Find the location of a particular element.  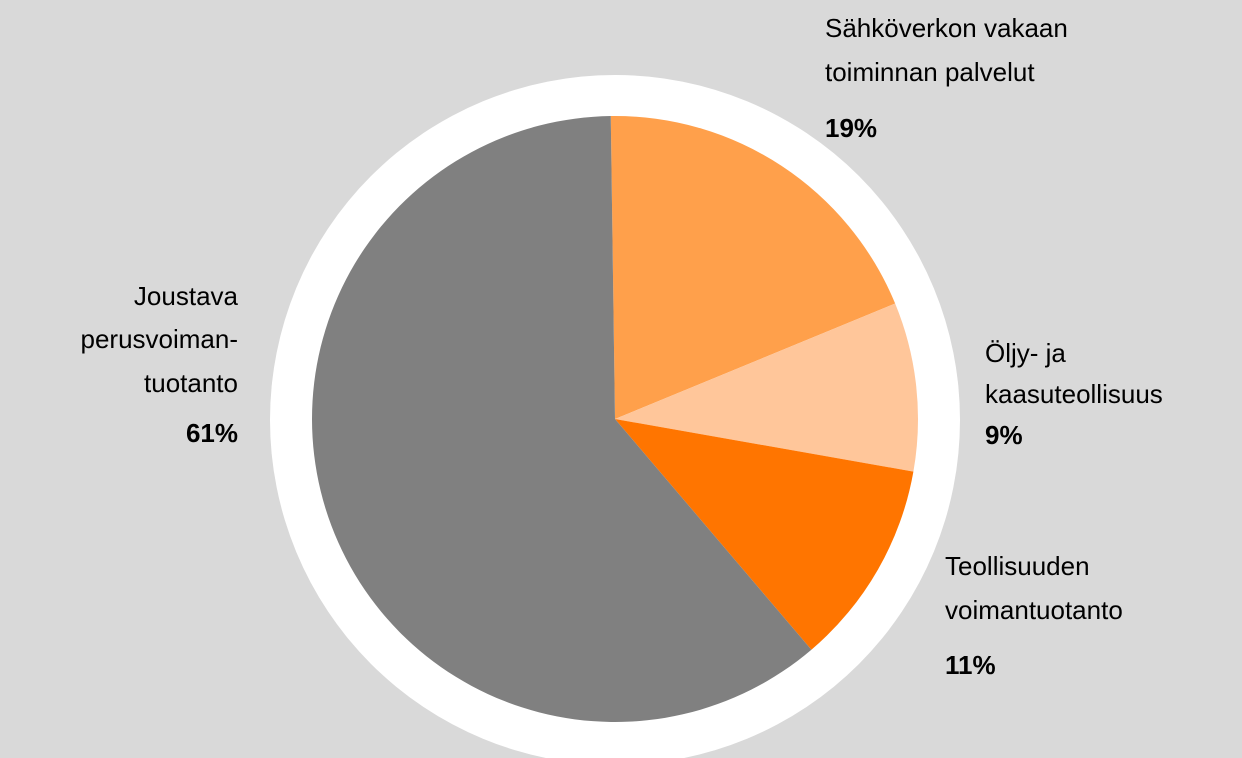

value-label: 61% is located at coordinates (212, 433).